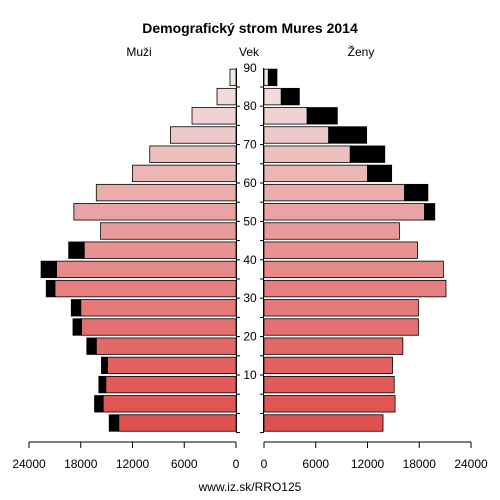 Image resolution: width=500 pixels, height=500 pixels. I want to click on center-axis-label: Vek, so click(249, 52).